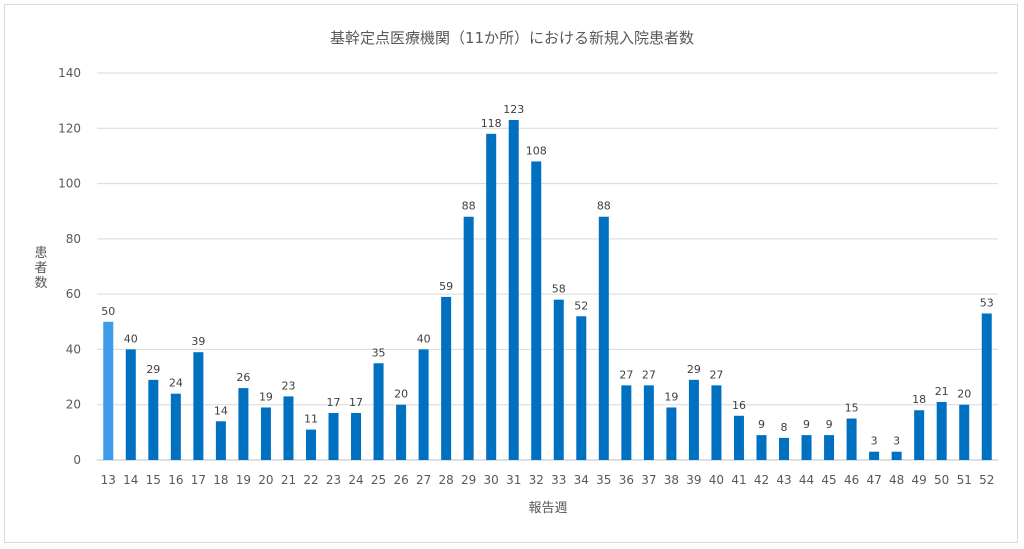  Describe the element at coordinates (198, 341) in the screenshot. I see `data-label-week-17: 39` at that location.